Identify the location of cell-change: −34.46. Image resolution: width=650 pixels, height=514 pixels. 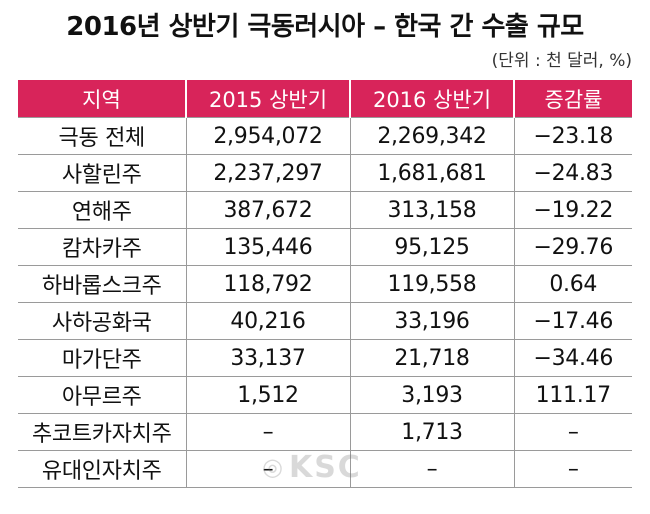
(572, 358).